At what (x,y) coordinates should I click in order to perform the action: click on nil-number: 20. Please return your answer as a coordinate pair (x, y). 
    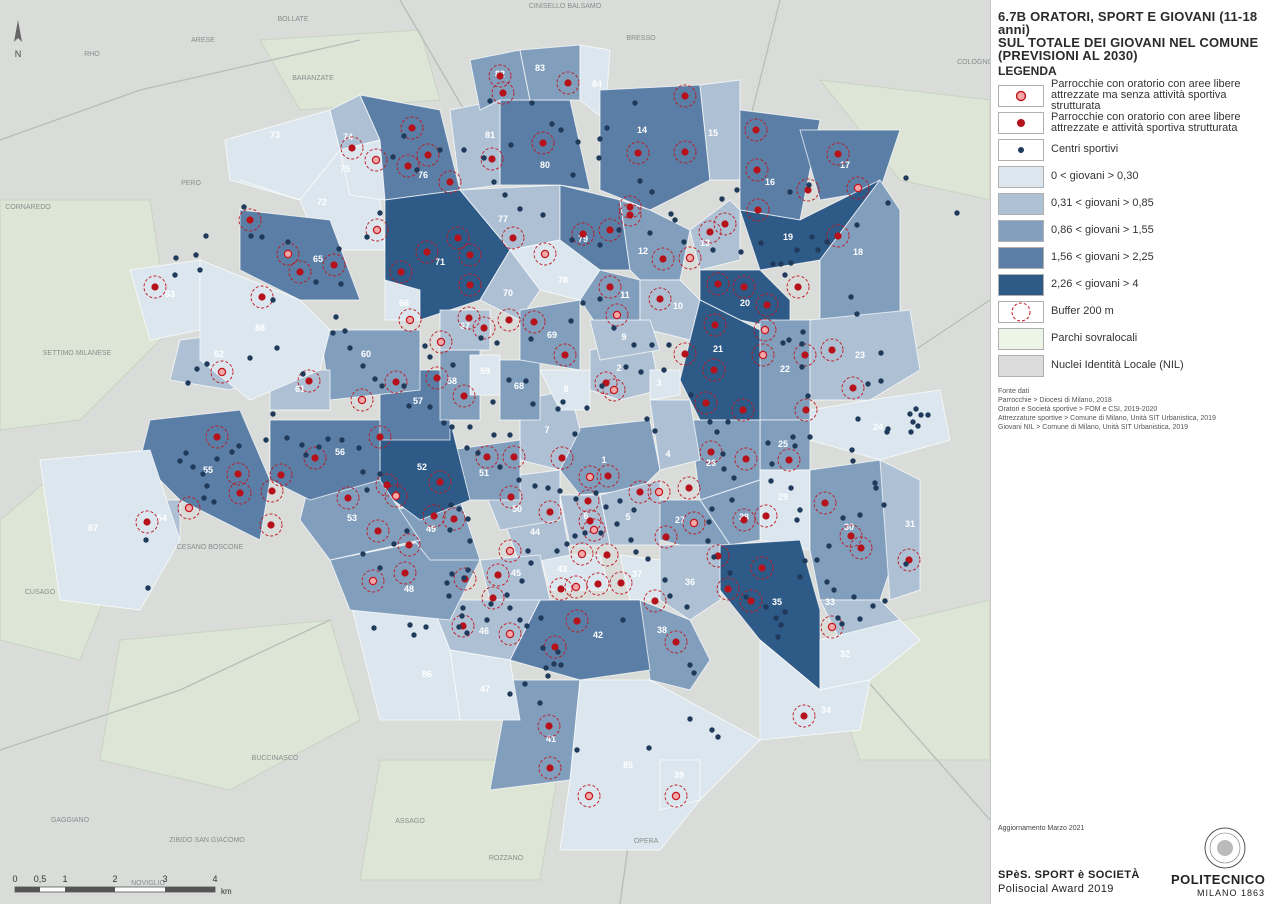
    Looking at the image, I should click on (745, 303).